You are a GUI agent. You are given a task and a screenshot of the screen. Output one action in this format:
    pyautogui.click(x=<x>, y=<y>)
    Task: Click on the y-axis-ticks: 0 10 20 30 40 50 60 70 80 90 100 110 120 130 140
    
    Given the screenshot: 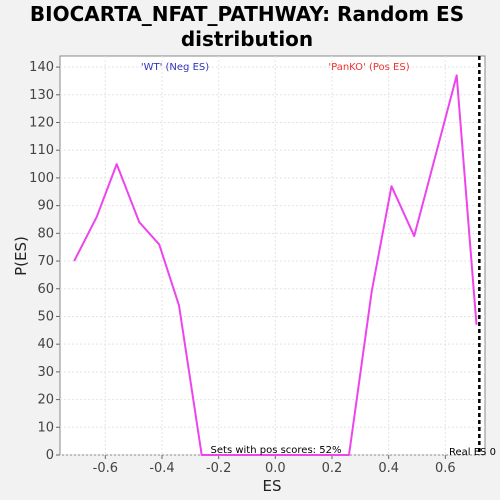 What is the action you would take?
    pyautogui.click(x=44, y=261)
    